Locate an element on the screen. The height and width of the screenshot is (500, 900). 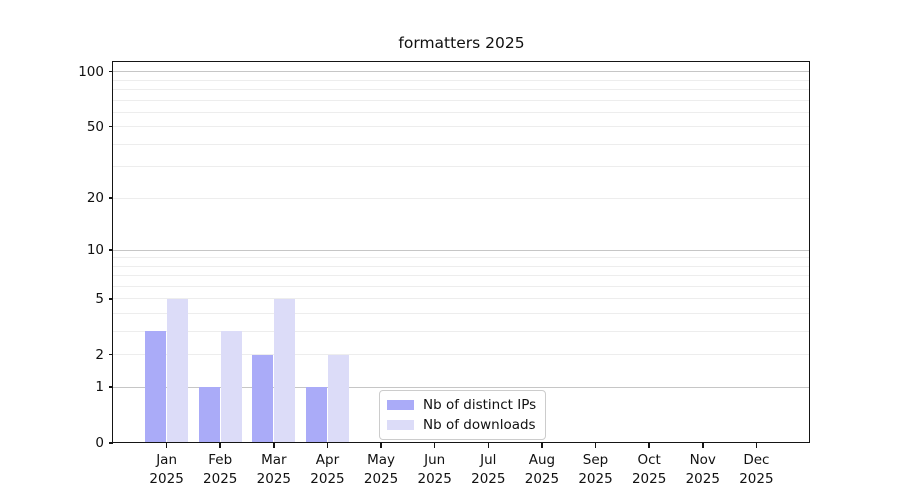
x-tick-label: Aug 2025 is located at coordinates (542, 470).